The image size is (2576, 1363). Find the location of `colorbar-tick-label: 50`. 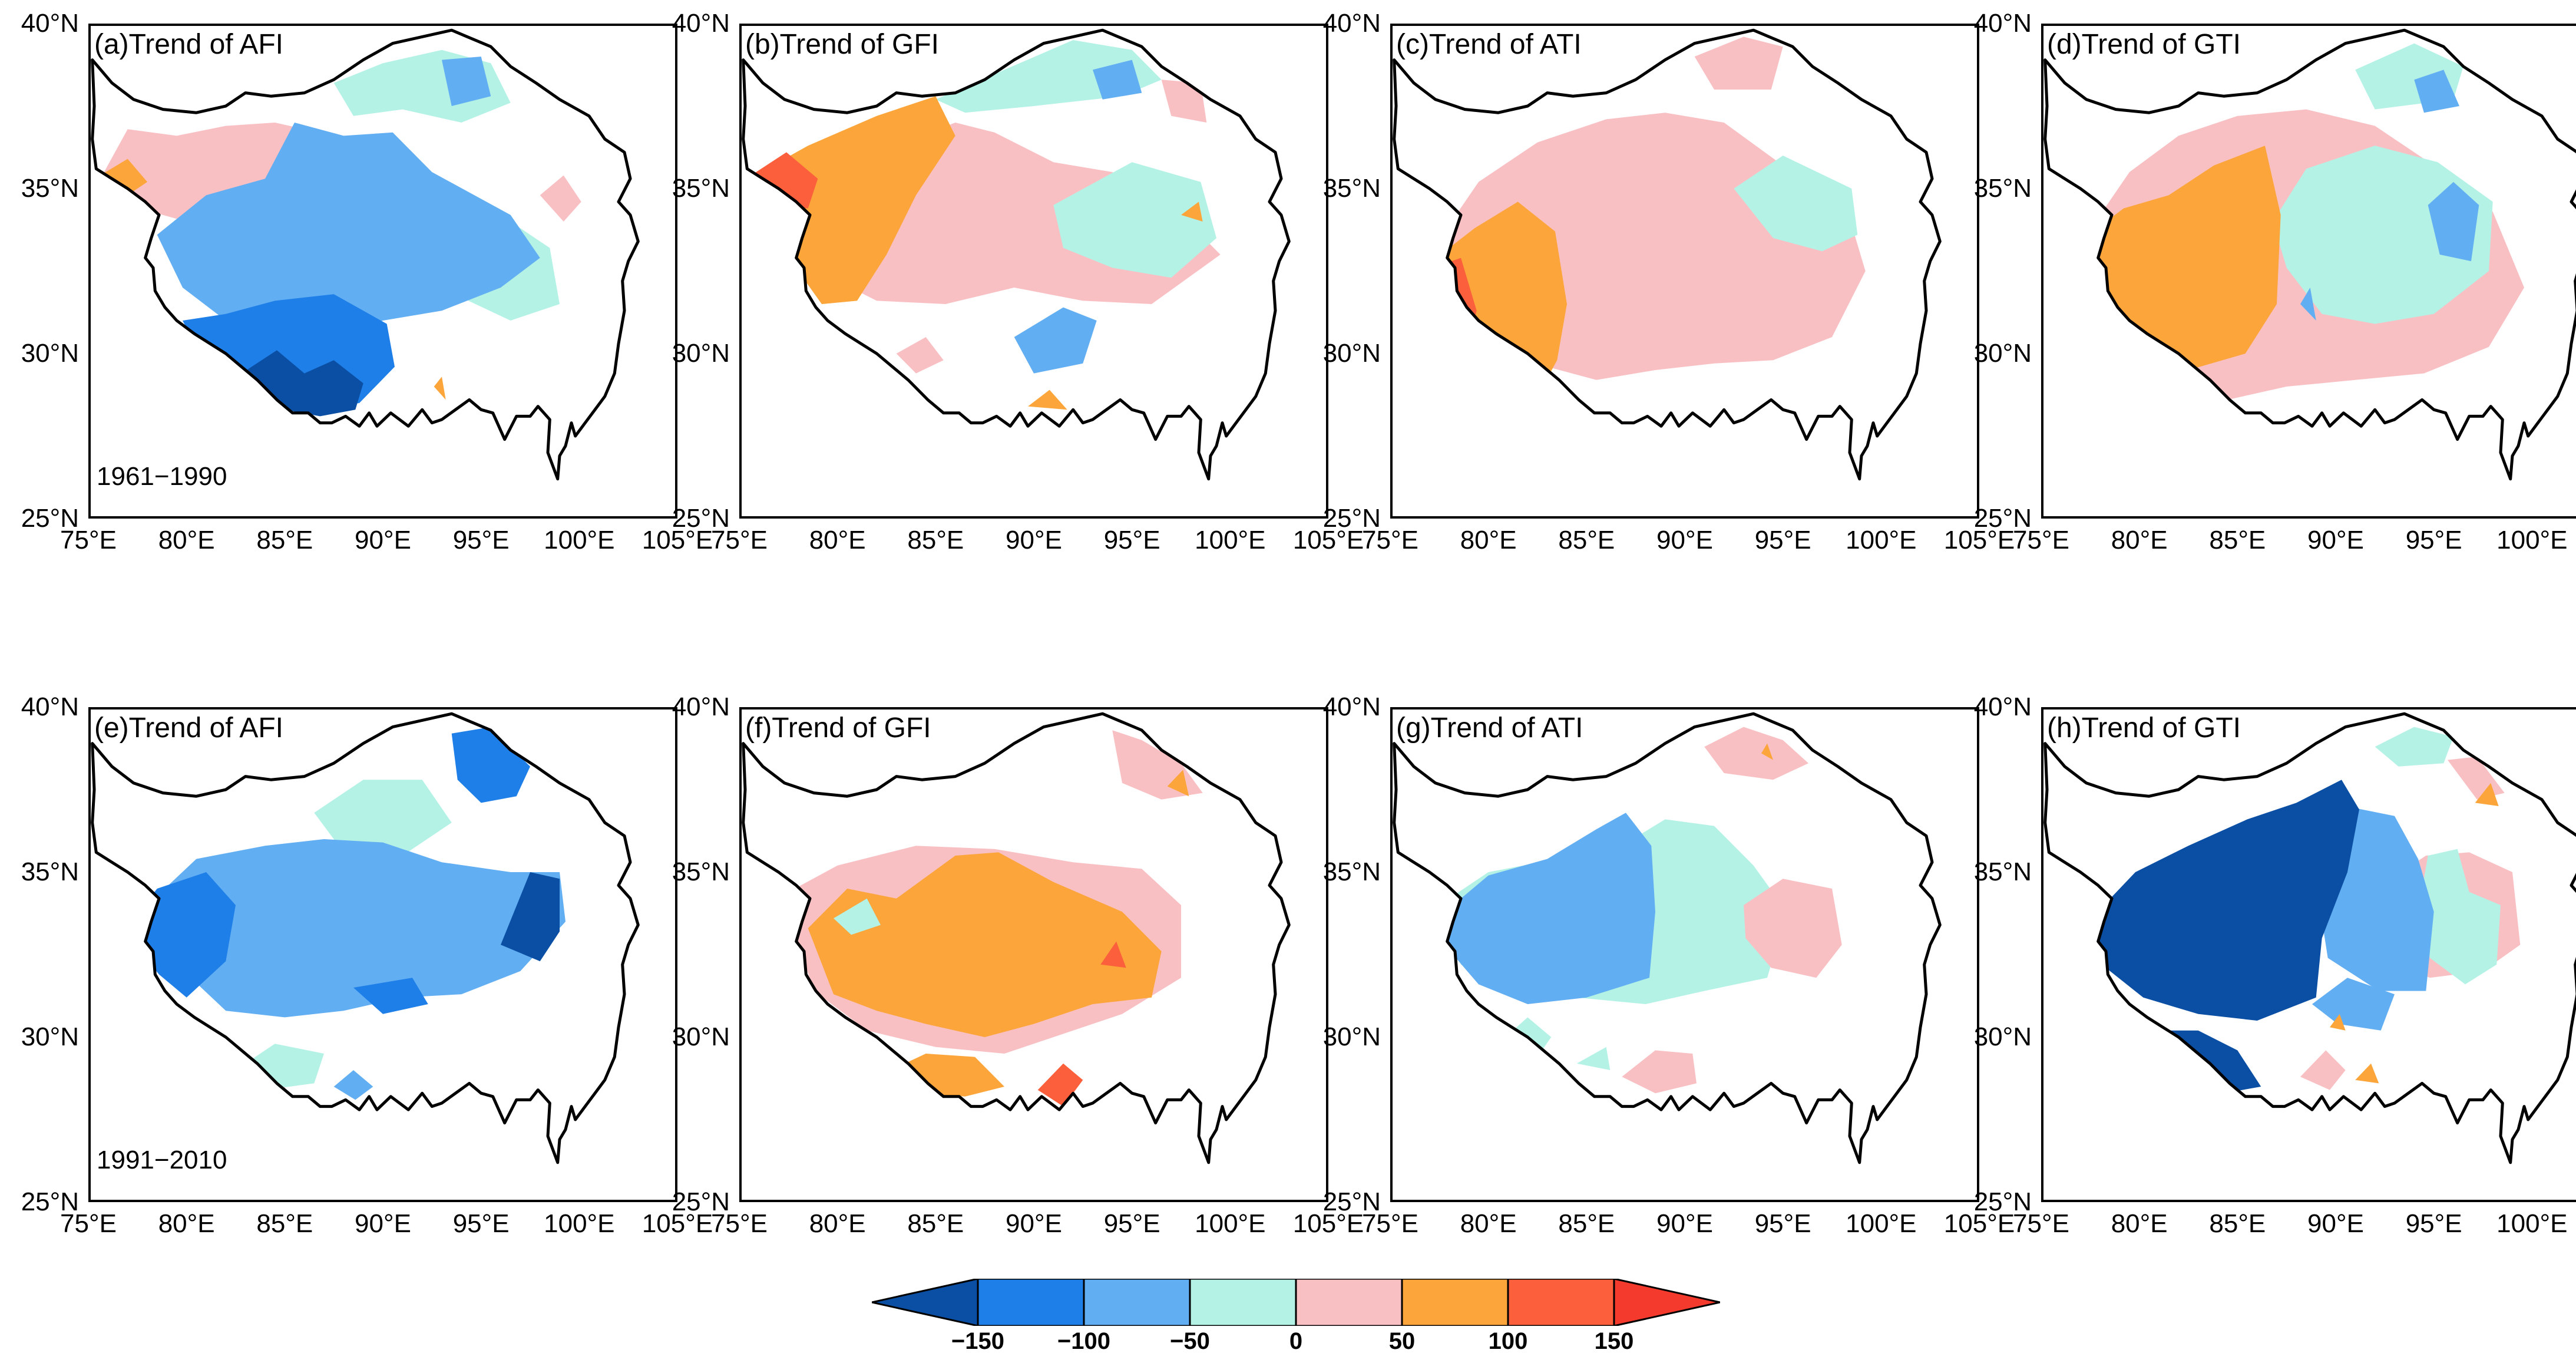

colorbar-tick-label: 50 is located at coordinates (1402, 1341).